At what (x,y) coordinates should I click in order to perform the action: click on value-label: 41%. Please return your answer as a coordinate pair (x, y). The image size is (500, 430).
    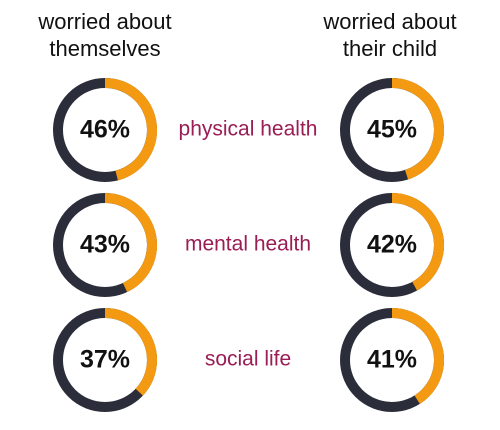
    Looking at the image, I should click on (392, 360).